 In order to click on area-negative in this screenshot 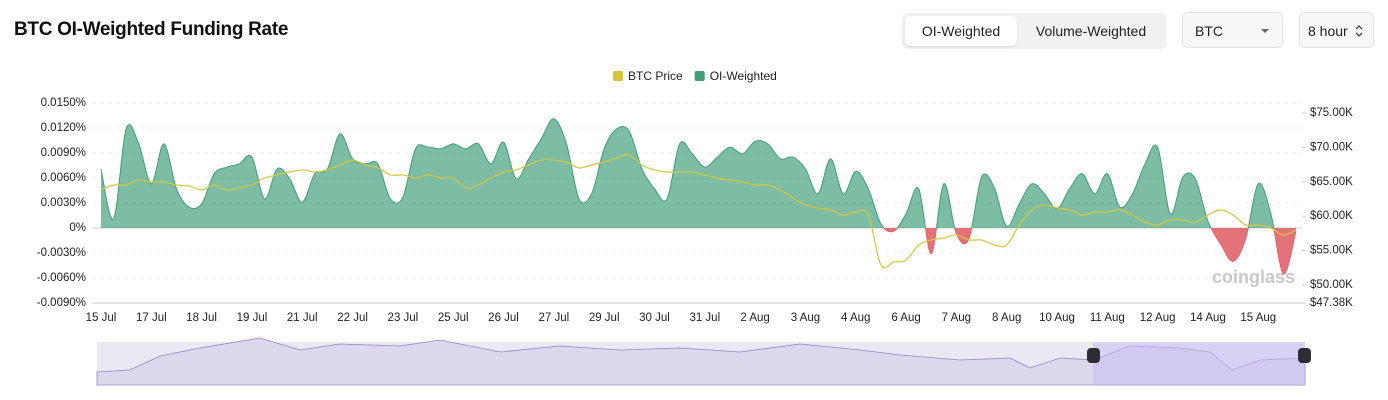, I will do `click(698, 251)`.